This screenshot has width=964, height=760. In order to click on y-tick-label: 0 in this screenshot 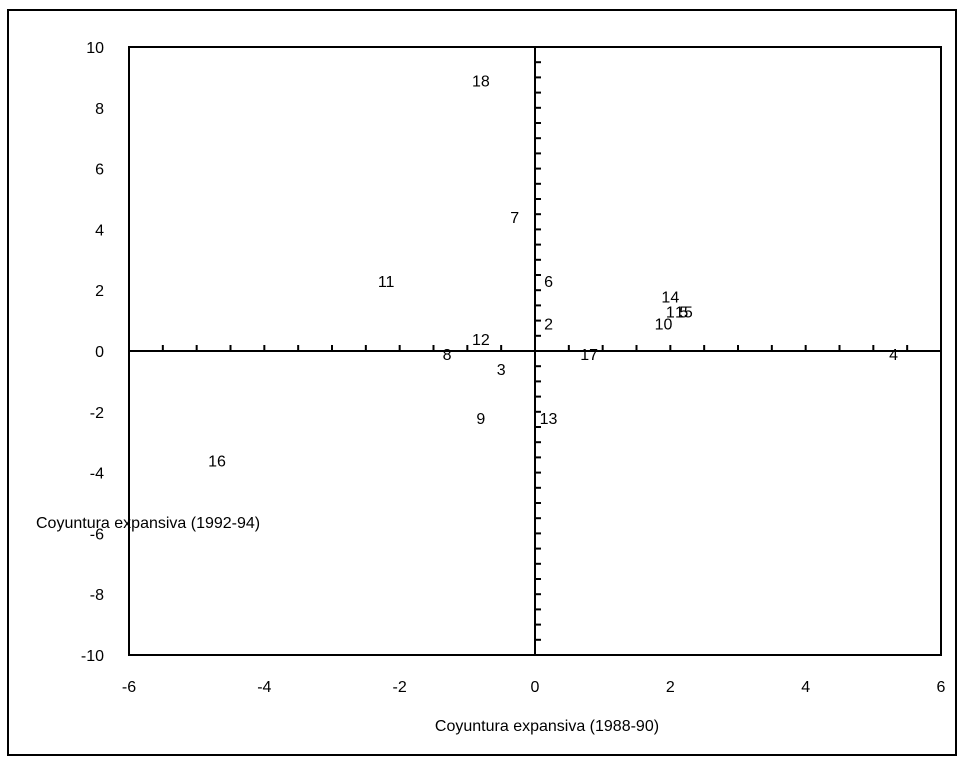, I will do `click(99, 352)`.